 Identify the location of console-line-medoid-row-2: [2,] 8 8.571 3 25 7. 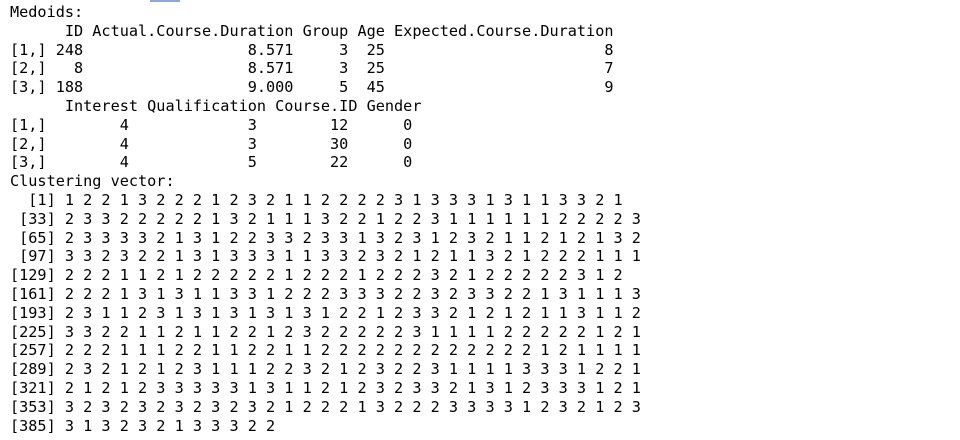
(312, 68).